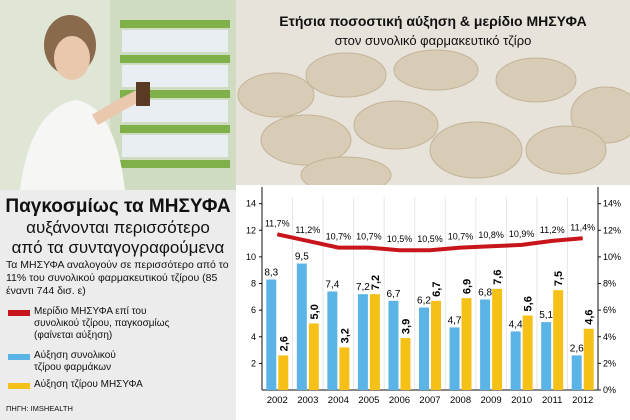  I want to click on y-tick-label: 12, so click(251, 230).